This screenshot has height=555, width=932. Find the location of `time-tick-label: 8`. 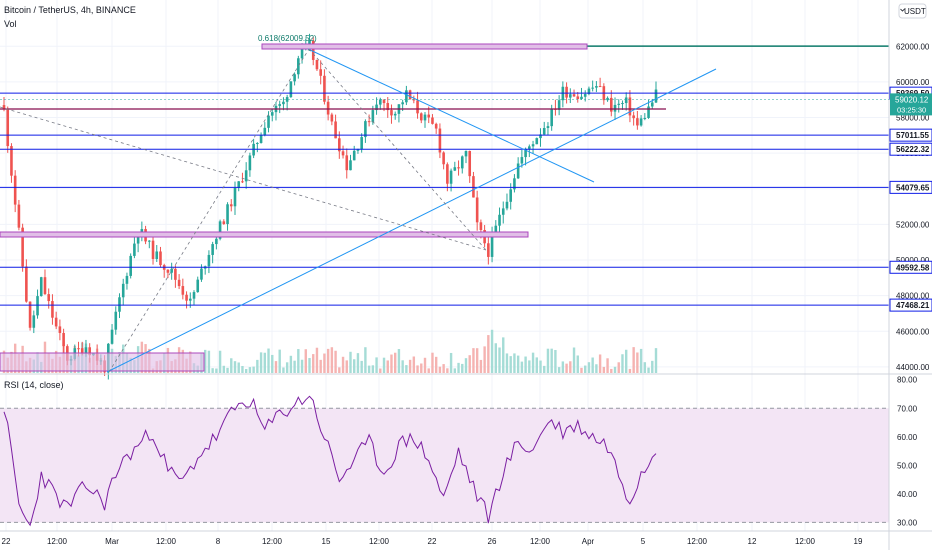

time-tick-label: 8 is located at coordinates (218, 541).